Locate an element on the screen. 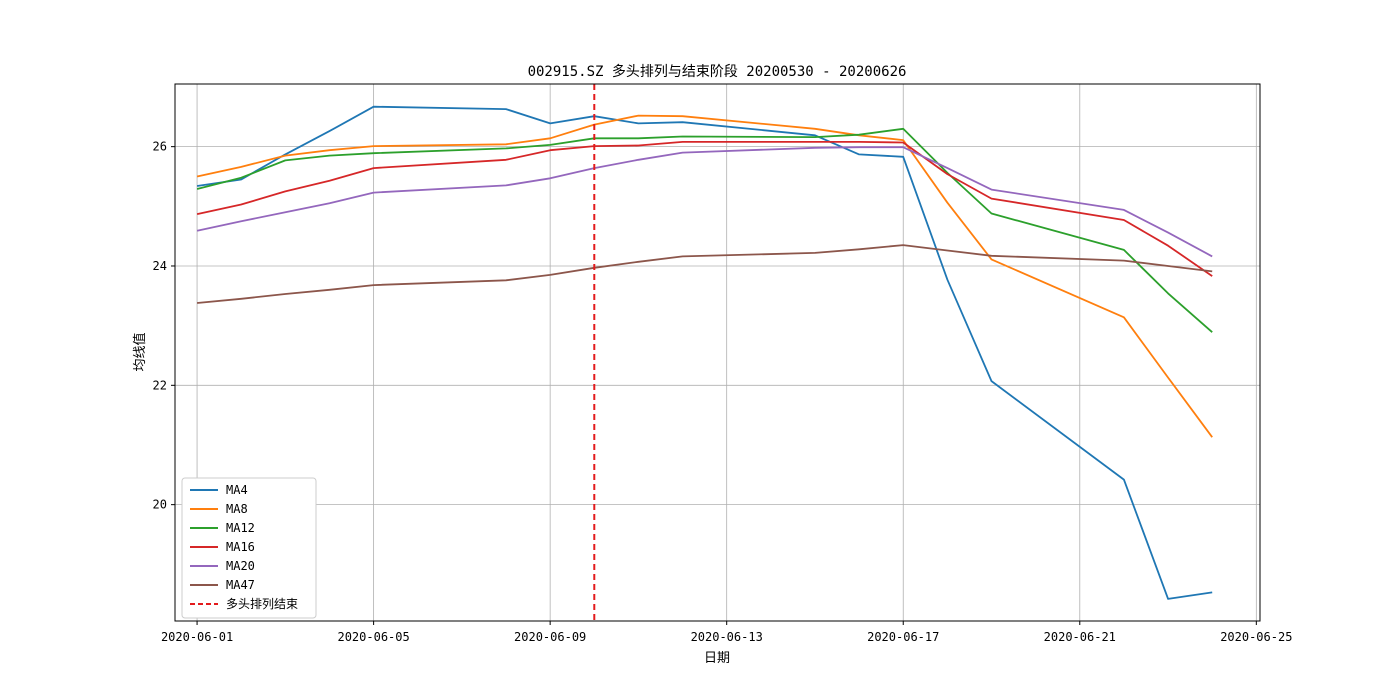 This screenshot has height=700, width=1400. x-tick-label: 2020-06-05 is located at coordinates (373, 637).